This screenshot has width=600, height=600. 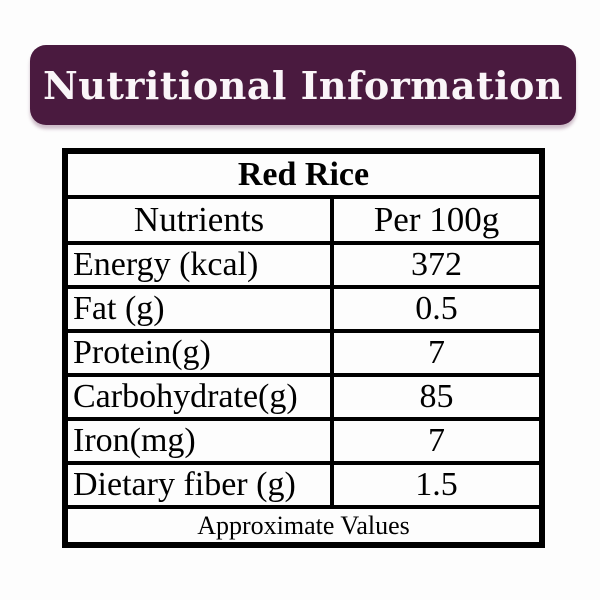 I want to click on table-title: Red Rice, so click(x=303, y=174).